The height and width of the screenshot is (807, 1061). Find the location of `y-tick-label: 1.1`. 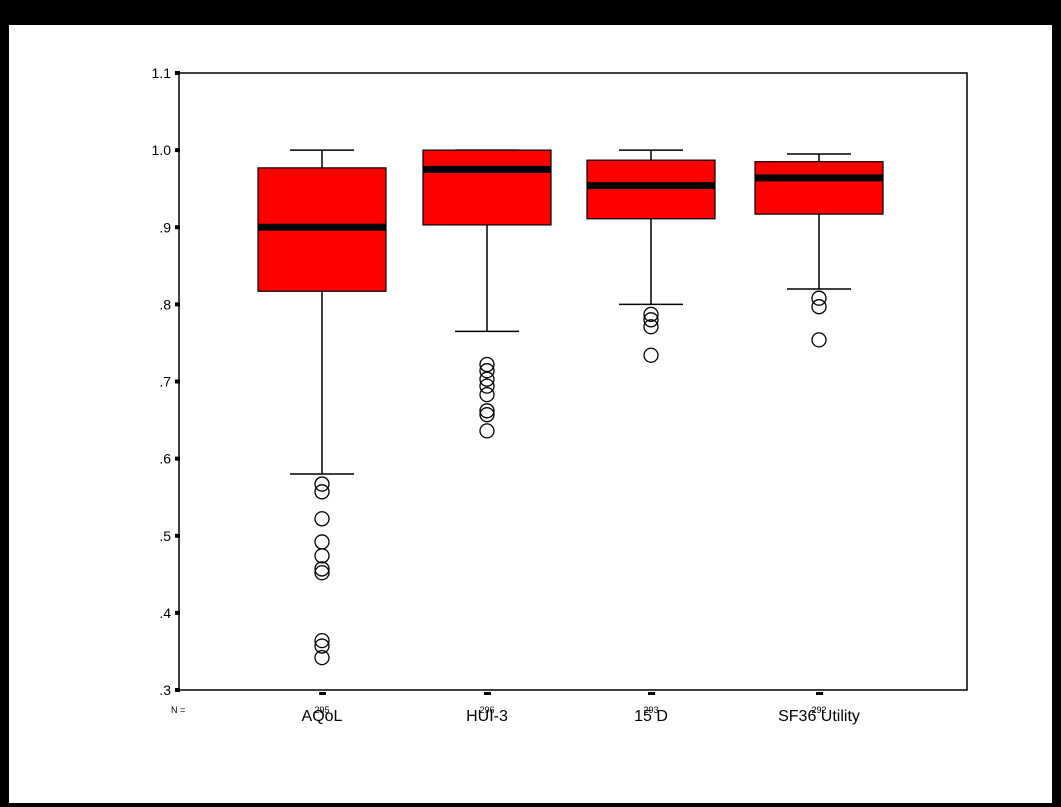

y-tick-label: 1.1 is located at coordinates (162, 73).